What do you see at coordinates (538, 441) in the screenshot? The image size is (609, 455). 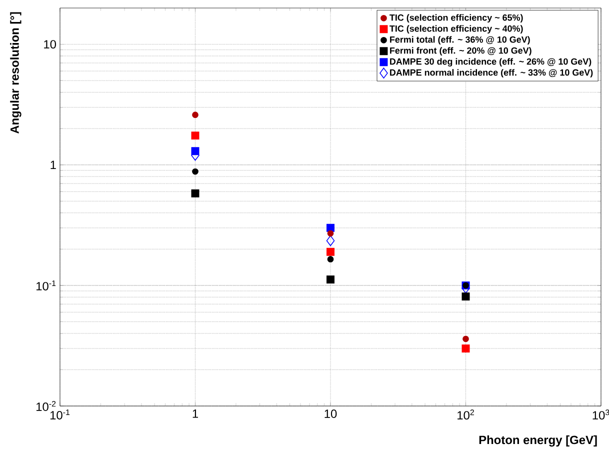 I see `x-axis-title: Photon energy [GeV]` at bounding box center [538, 441].